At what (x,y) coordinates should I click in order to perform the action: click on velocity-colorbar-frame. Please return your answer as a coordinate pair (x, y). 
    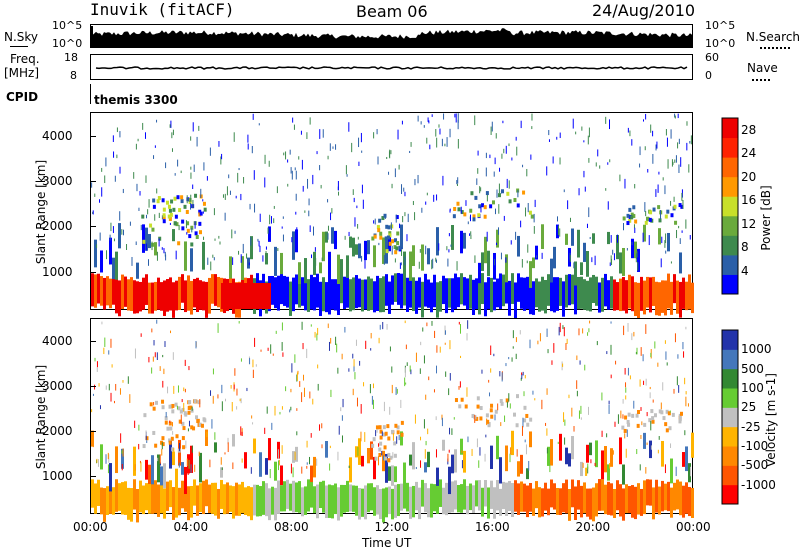
    Looking at the image, I should click on (730, 417).